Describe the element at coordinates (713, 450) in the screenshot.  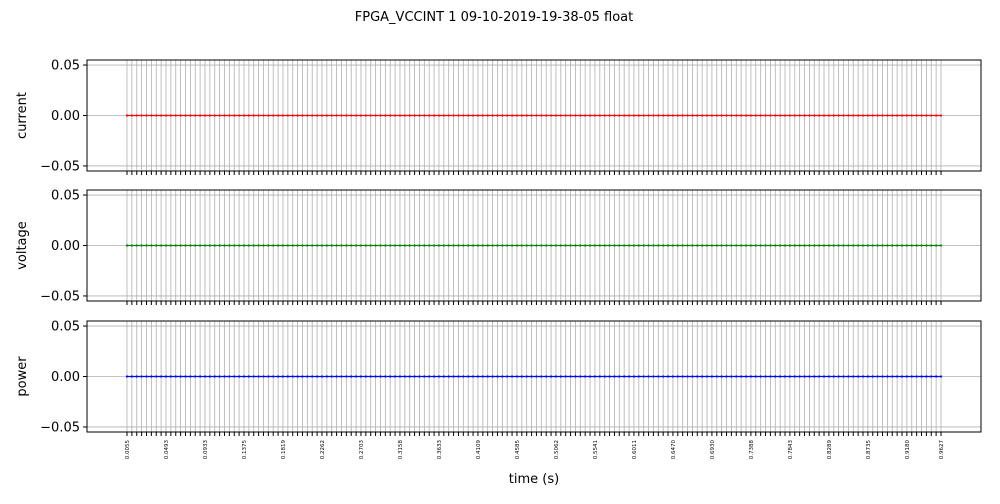
I see `x-tick-label: 0.6930` at that location.